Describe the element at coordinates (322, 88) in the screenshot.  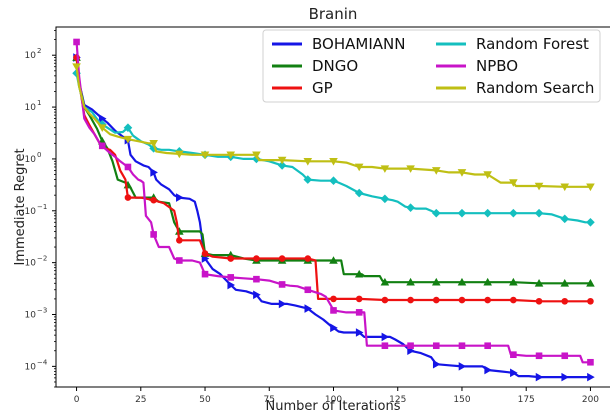
I see `legend-label: GP` at that location.